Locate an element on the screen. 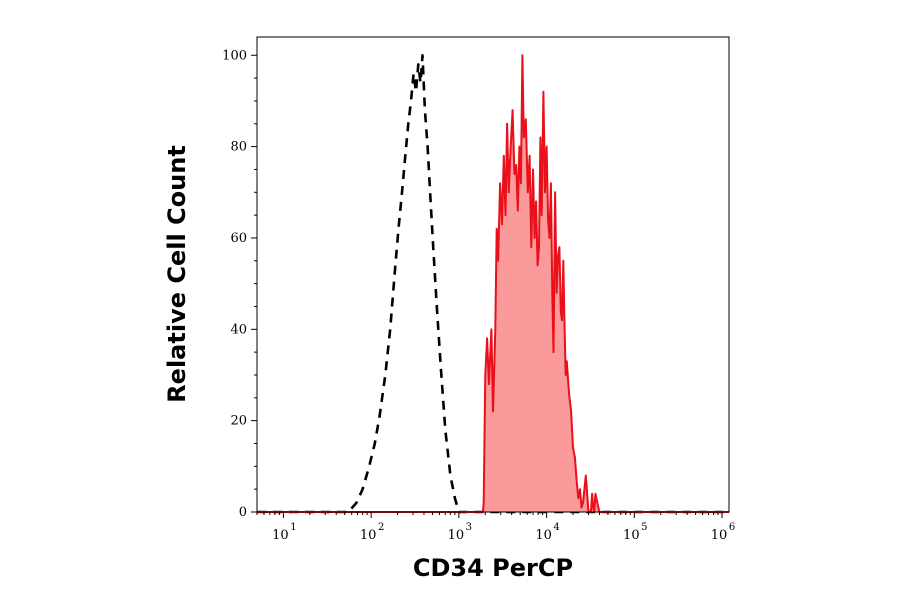  x-tick-exponent: 2 is located at coordinates (381, 527).